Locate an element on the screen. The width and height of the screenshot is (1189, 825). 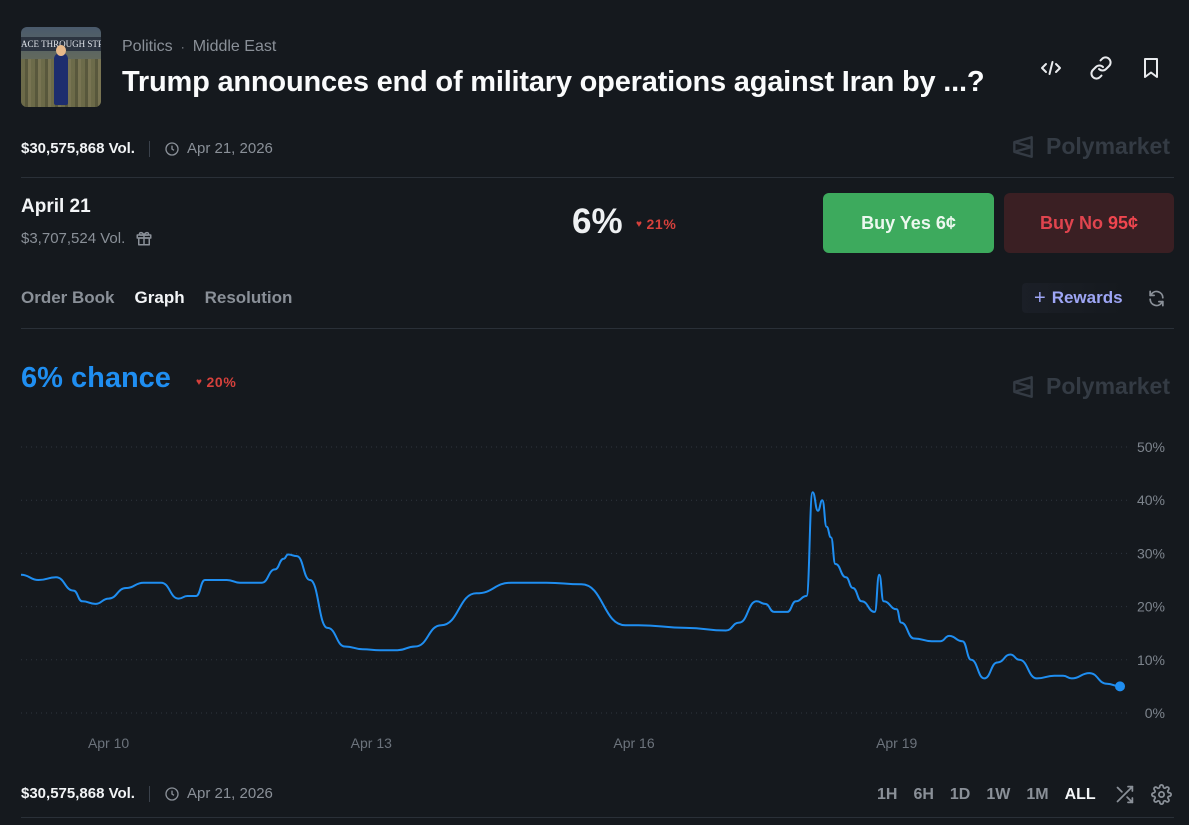
y-tick-label: 30% is located at coordinates (1151, 553).